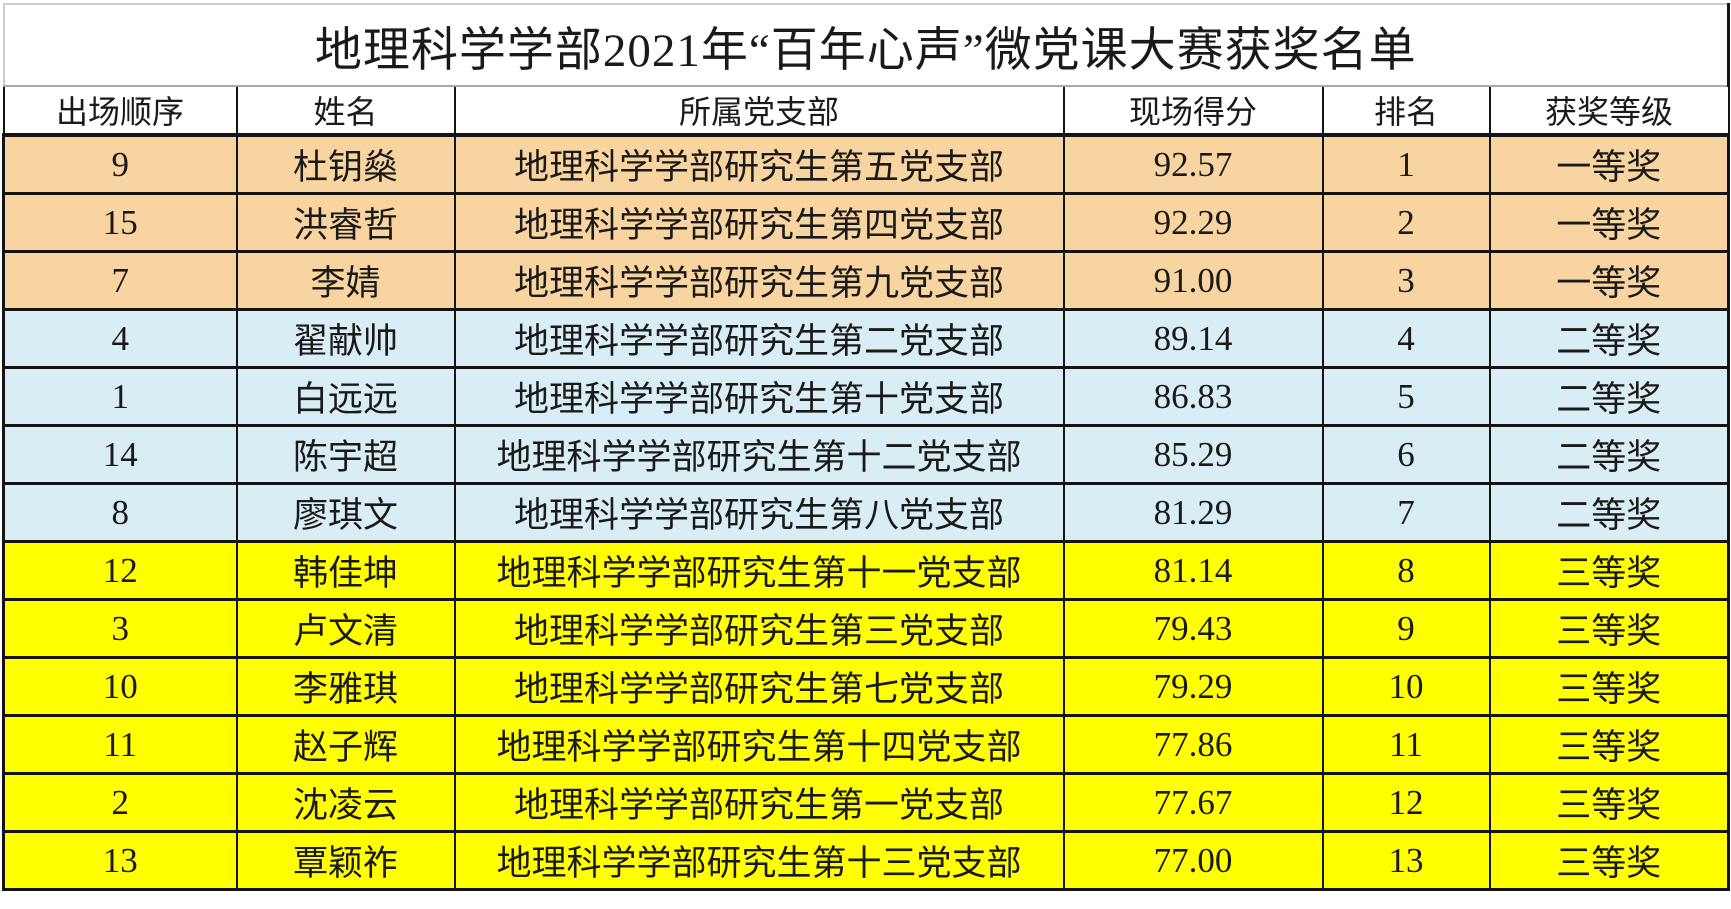  What do you see at coordinates (120, 396) in the screenshot?
I see `cell-order: 1` at bounding box center [120, 396].